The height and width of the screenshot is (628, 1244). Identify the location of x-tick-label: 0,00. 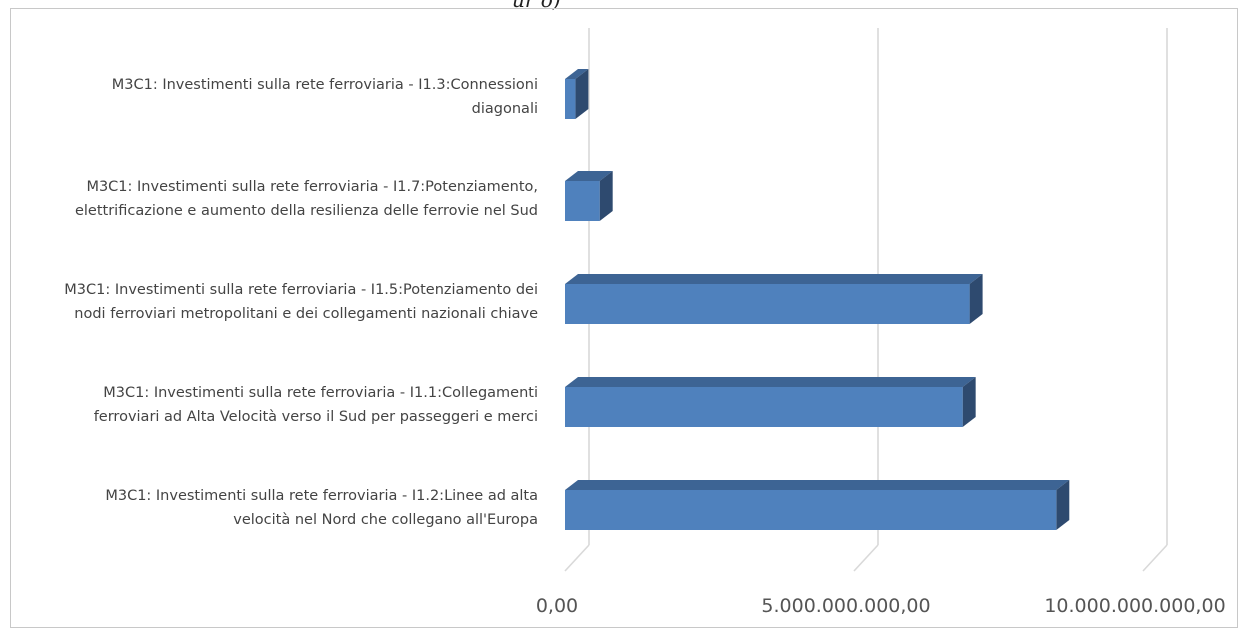
(557, 606).